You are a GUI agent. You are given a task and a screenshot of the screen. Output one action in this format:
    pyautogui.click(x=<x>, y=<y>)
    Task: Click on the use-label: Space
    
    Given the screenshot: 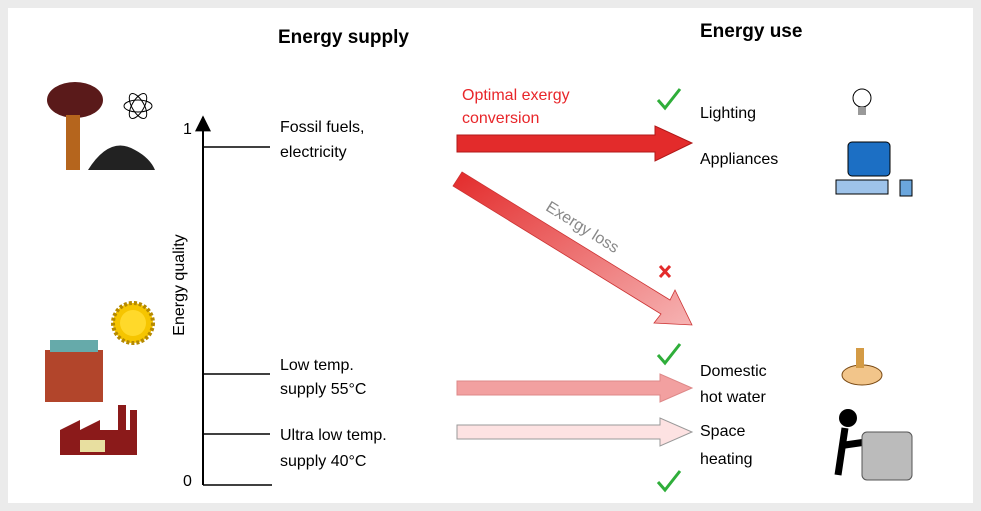 What is the action you would take?
    pyautogui.click(x=722, y=431)
    